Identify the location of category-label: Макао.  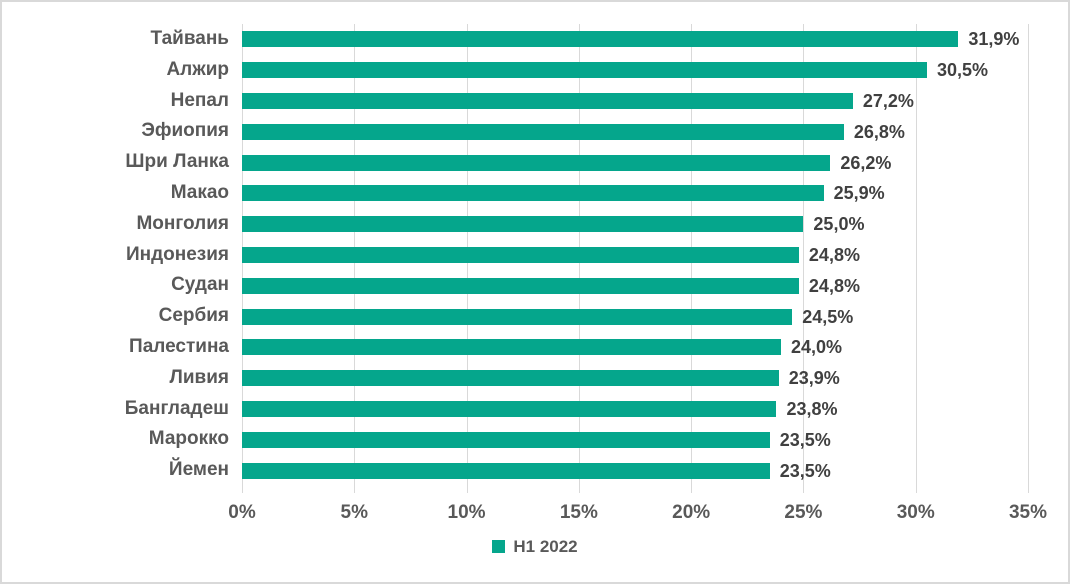
(199, 192).